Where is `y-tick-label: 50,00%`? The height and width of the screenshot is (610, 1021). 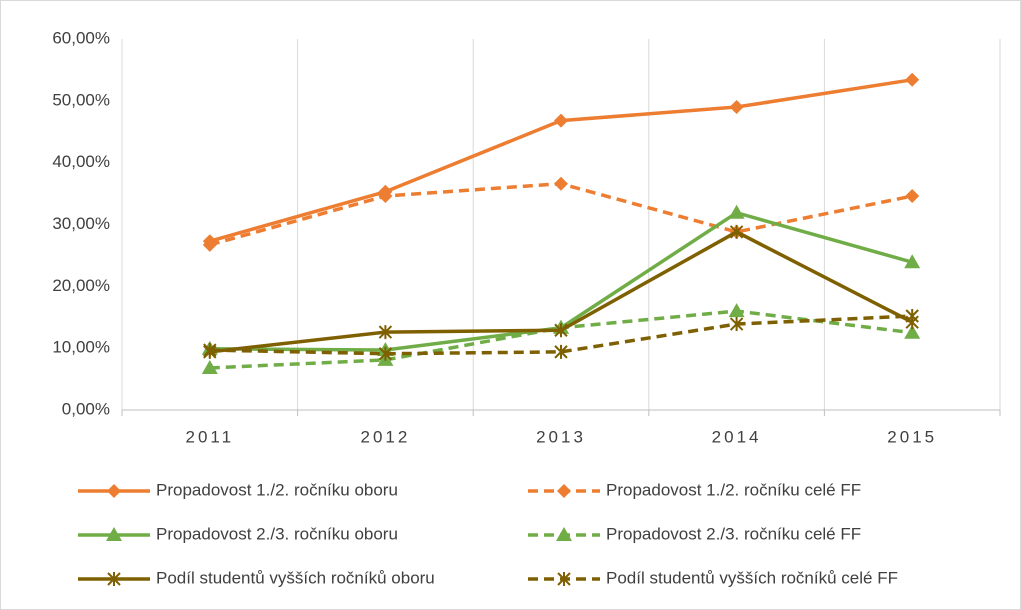
y-tick-label: 50,00% is located at coordinates (81, 99).